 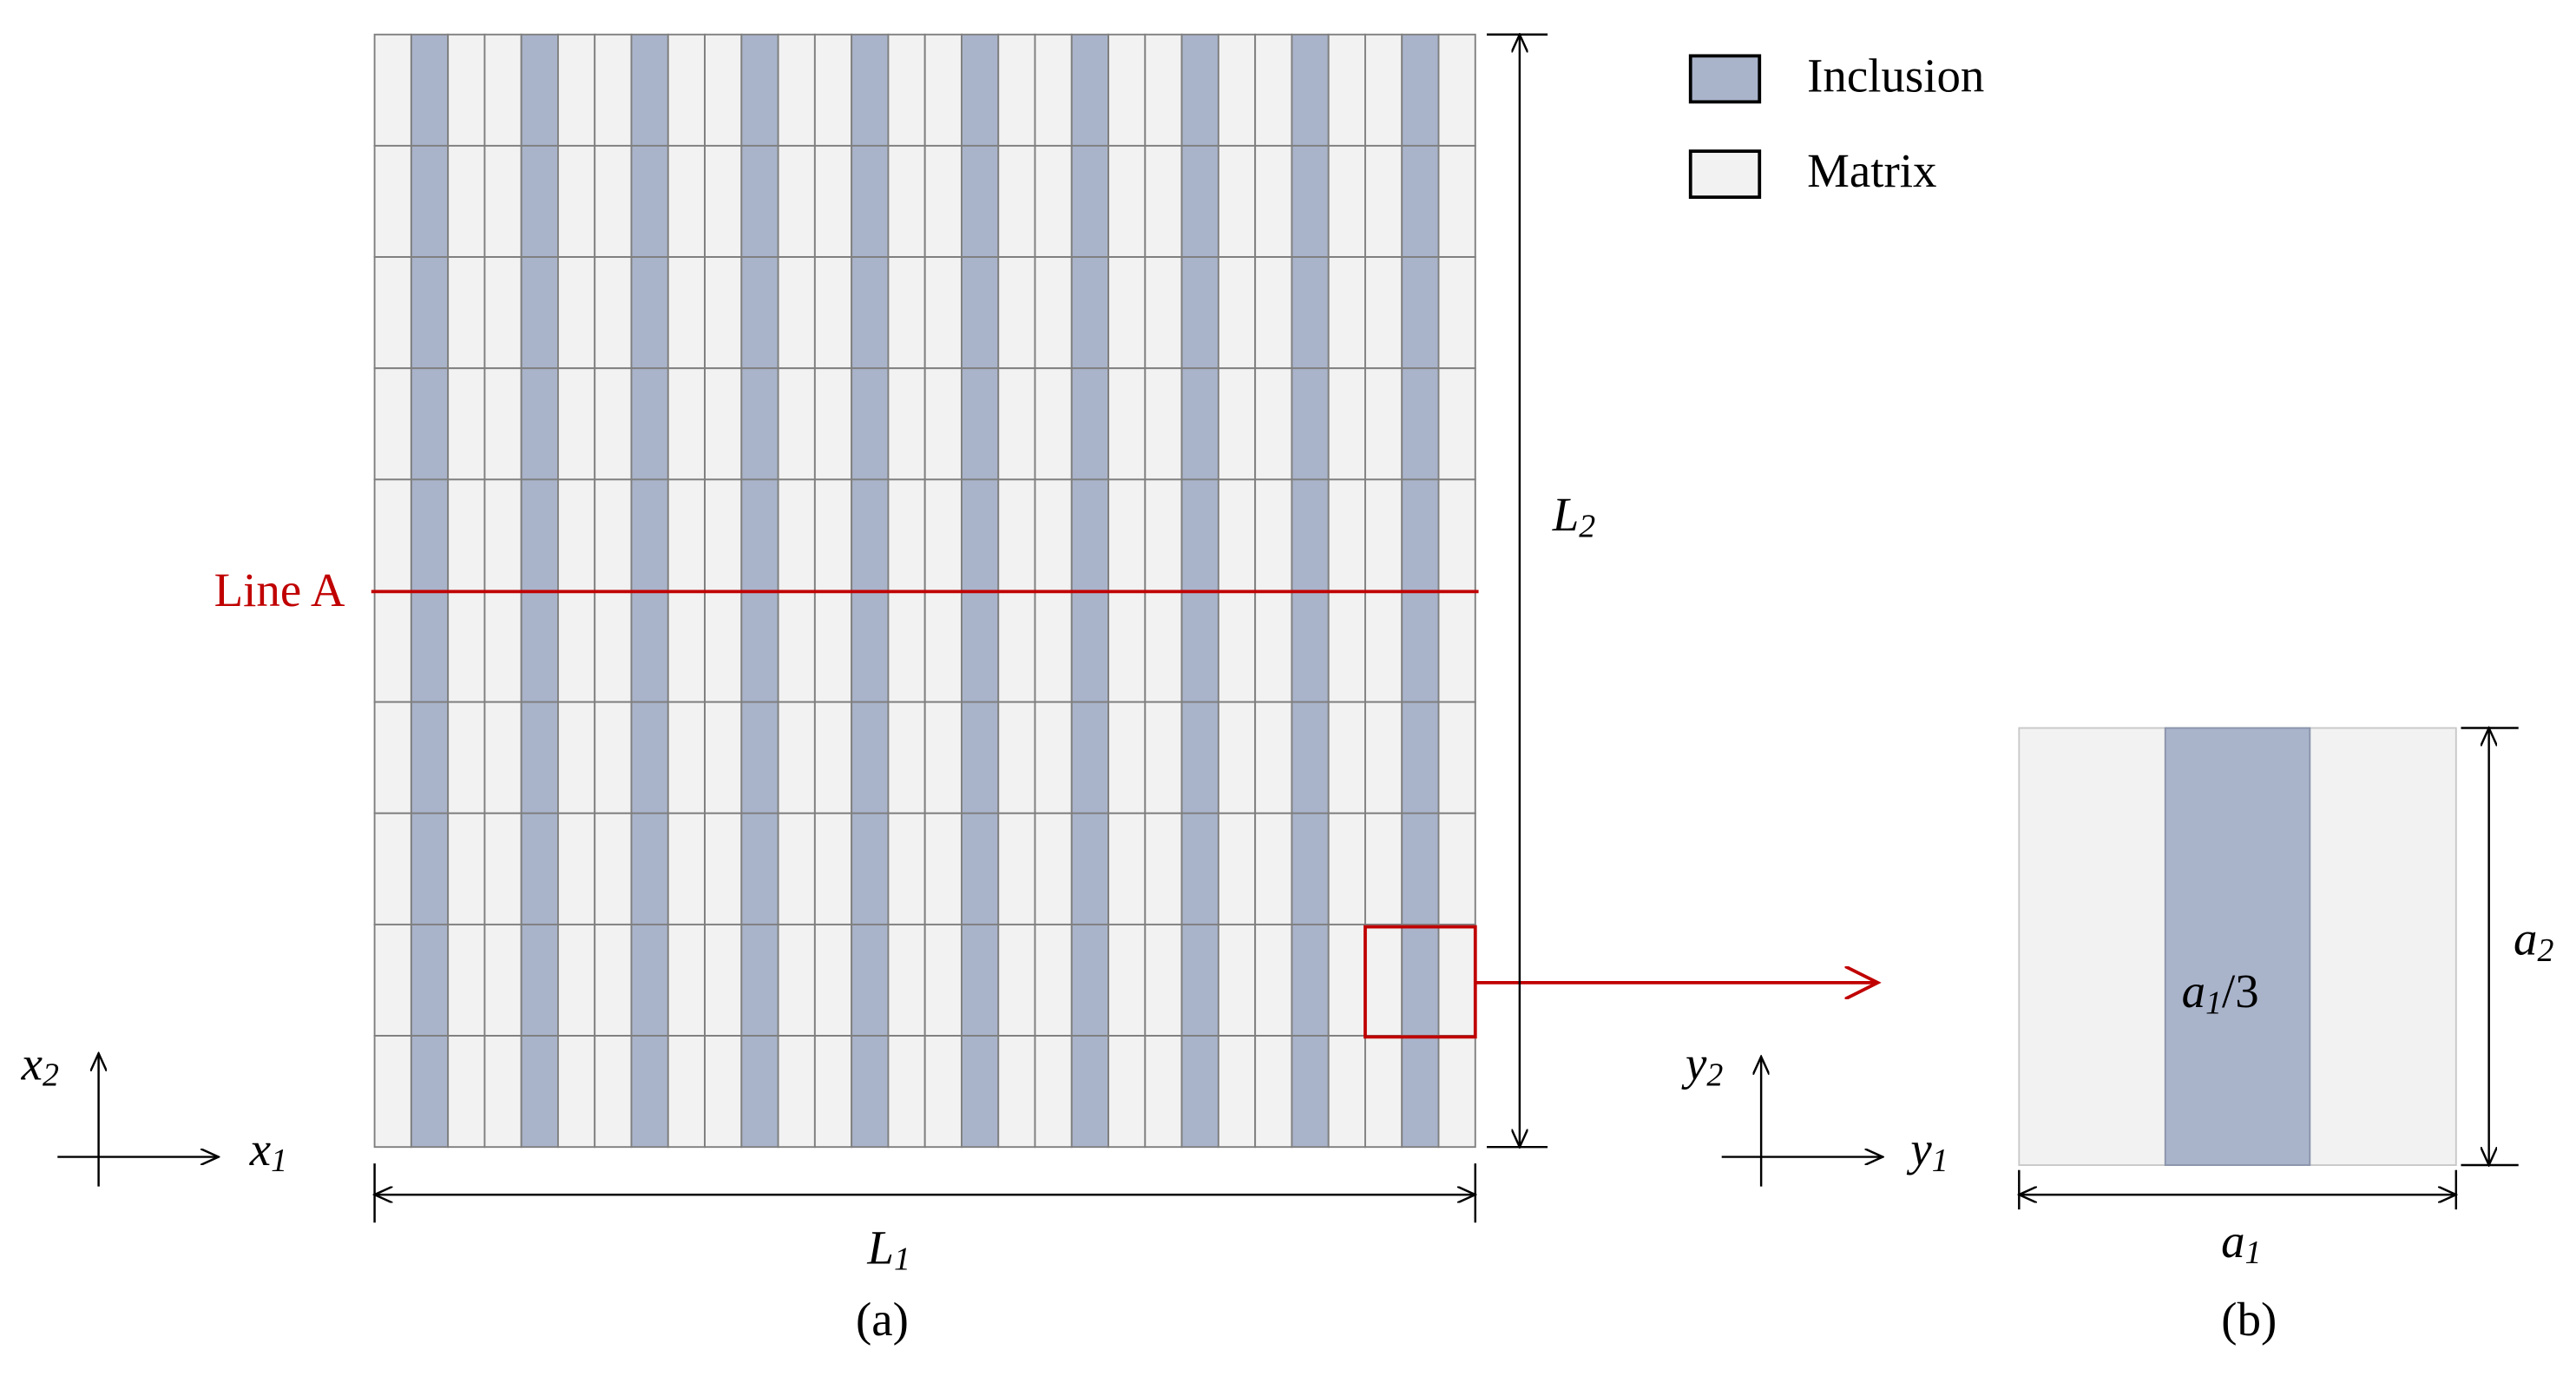 What do you see at coordinates (2241, 1242) in the screenshot?
I see `dim-label: a1` at bounding box center [2241, 1242].